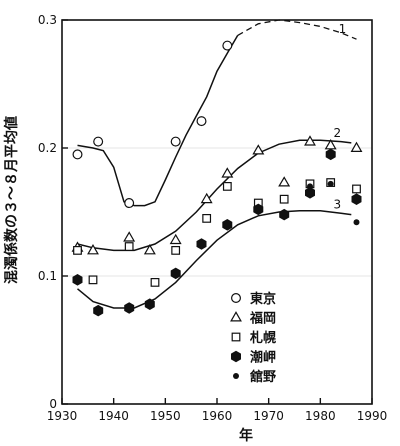 The image size is (400, 446). What do you see at coordinates (262, 338) in the screenshot?
I see `legend-label: 札幌` at bounding box center [262, 338].